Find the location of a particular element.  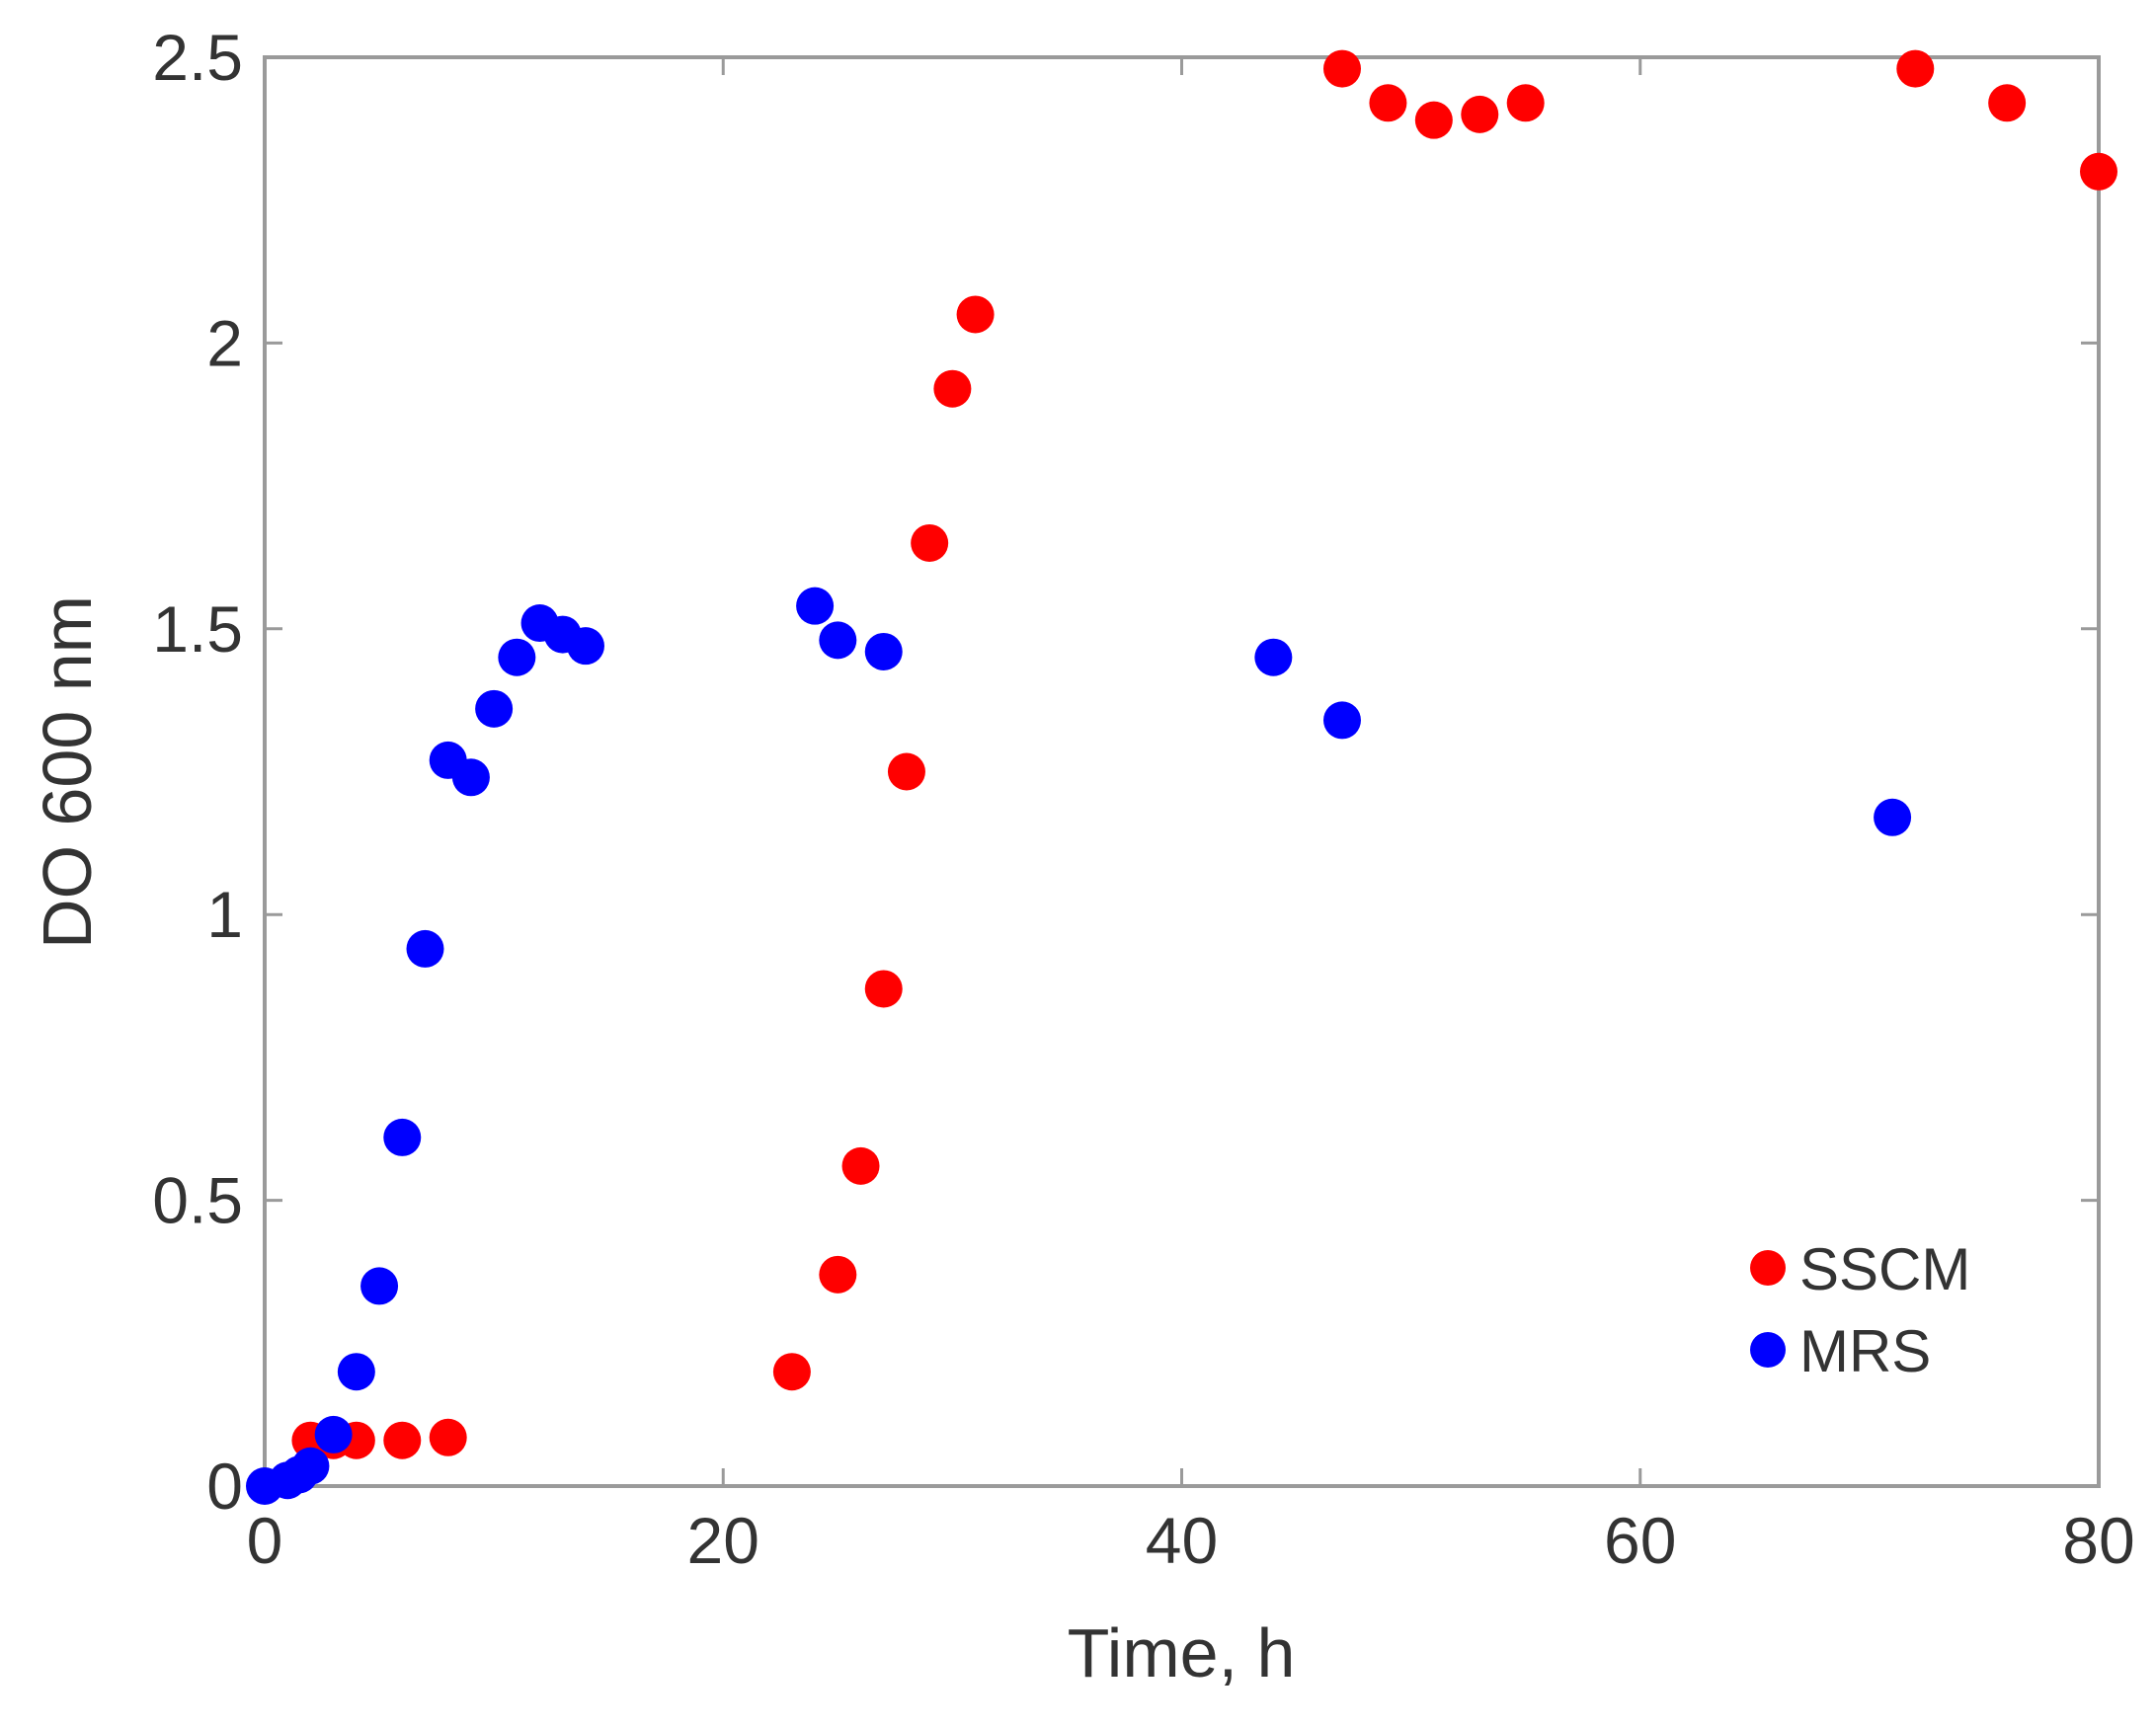

y-tick-label: 0 is located at coordinates (225, 1486).